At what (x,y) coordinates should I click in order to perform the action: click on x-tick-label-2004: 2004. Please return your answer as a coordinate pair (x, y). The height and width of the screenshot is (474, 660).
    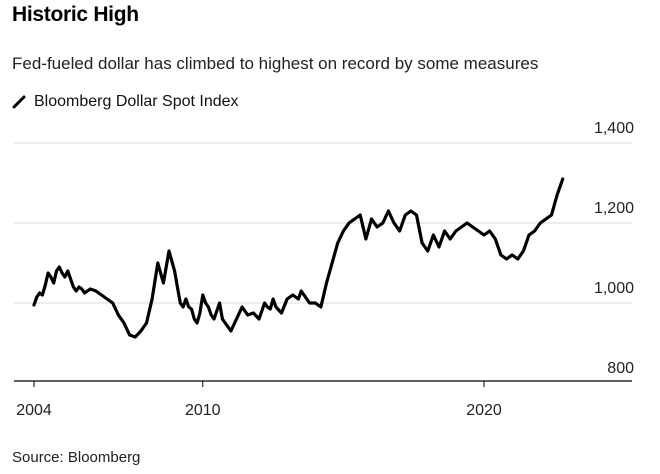
    Looking at the image, I should click on (34, 410).